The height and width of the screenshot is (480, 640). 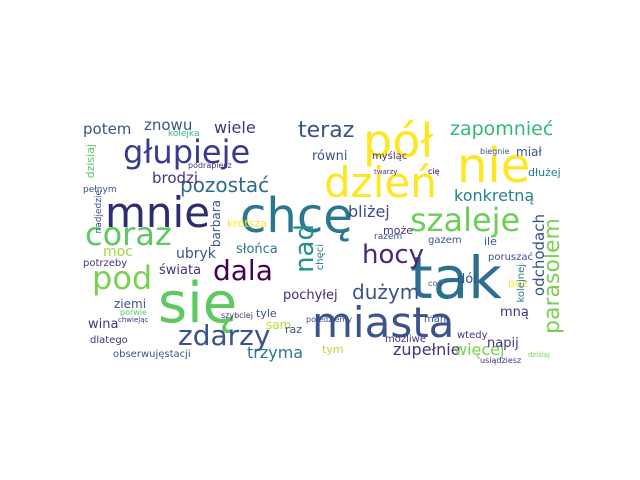 What do you see at coordinates (405, 339) in the screenshot?
I see `cloud-word-mozliwe: możliwe` at bounding box center [405, 339].